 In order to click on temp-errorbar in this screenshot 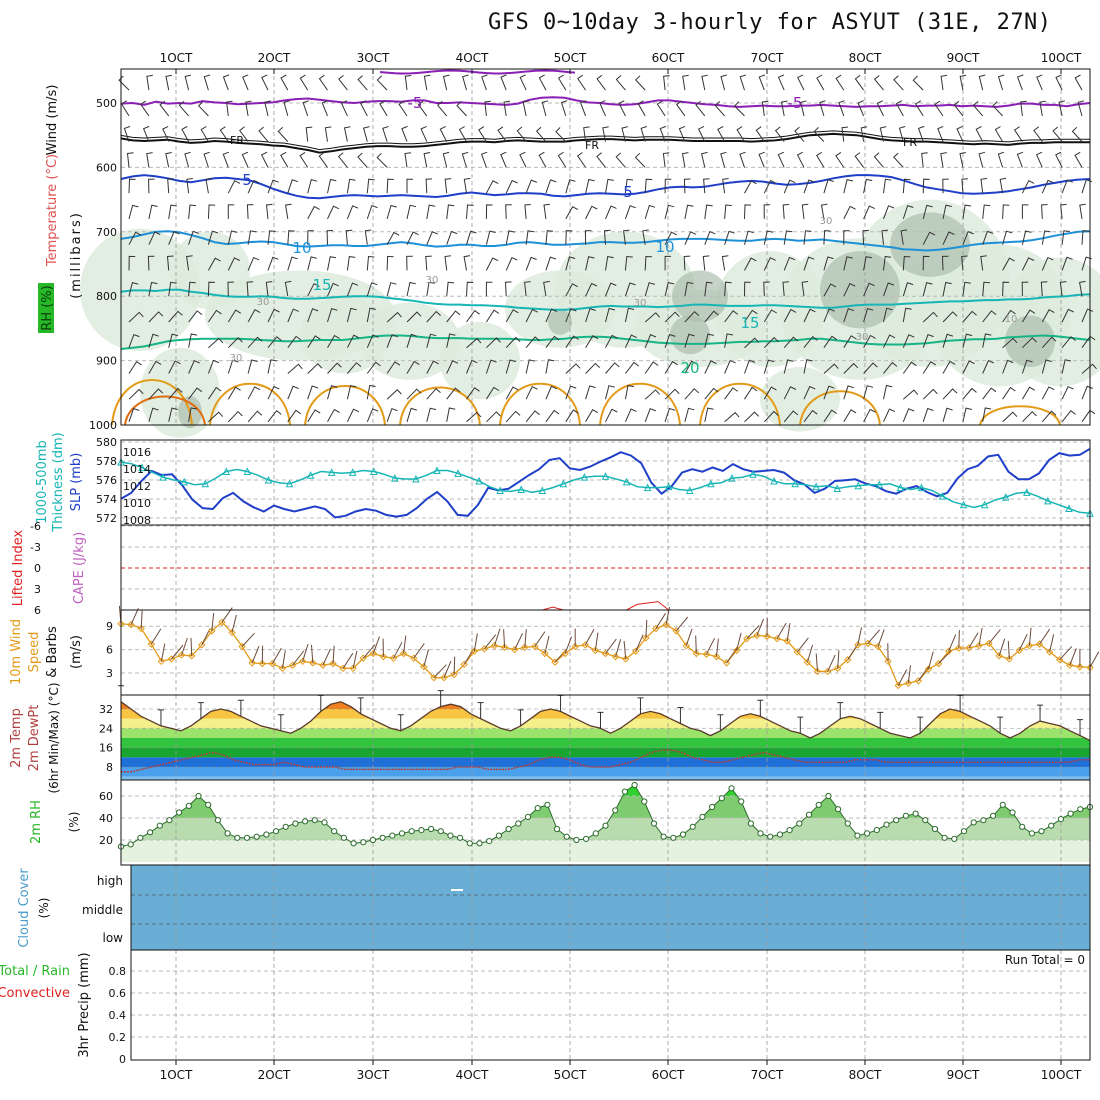, I will do `click(880, 720)`.